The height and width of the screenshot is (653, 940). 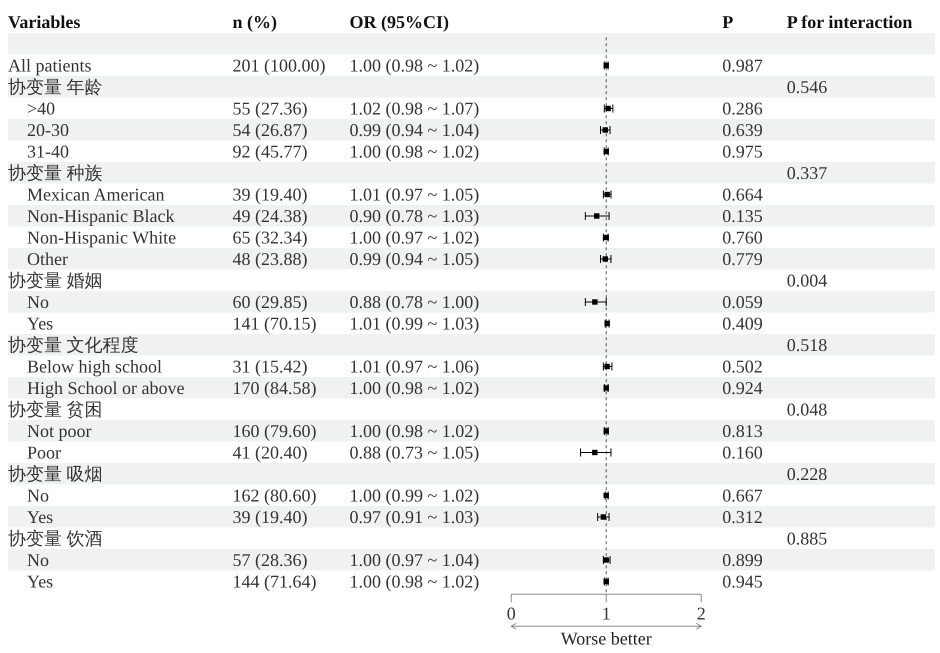 What do you see at coordinates (270, 259) in the screenshot?
I see `text: 48 (23.88)` at bounding box center [270, 259].